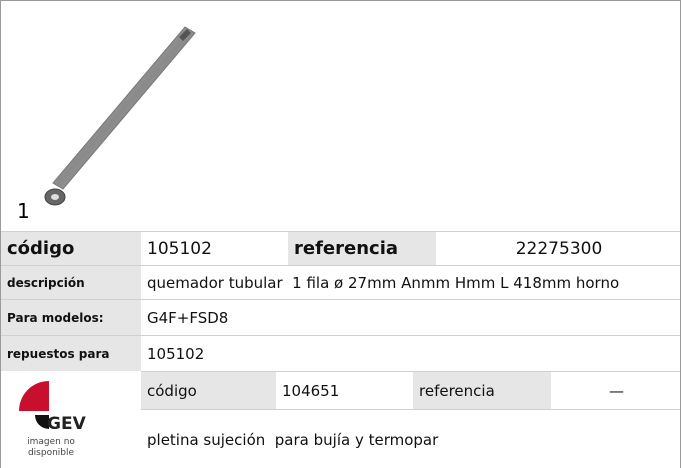 The image size is (681, 468). I want to click on label: Para modelos:, so click(71, 317).